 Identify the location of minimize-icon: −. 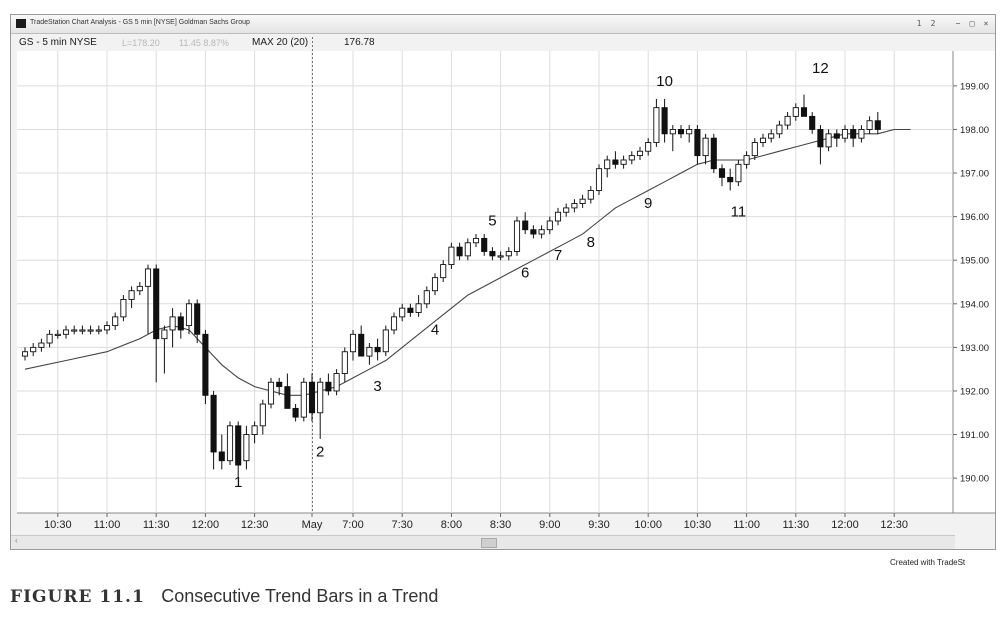
(958, 23).